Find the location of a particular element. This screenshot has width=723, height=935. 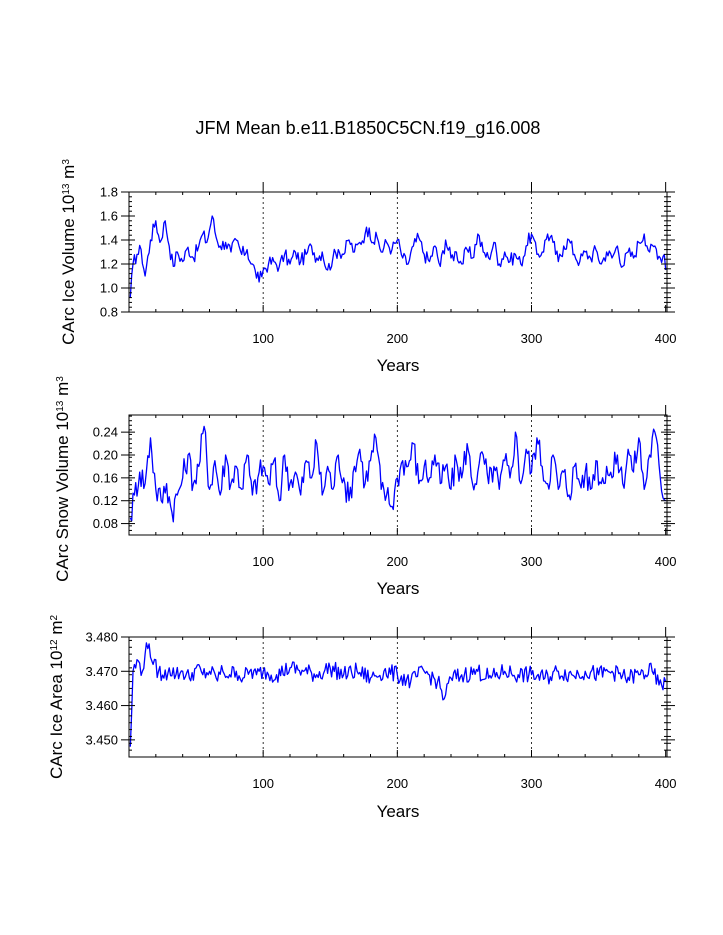

y-tick-label: 0.08 is located at coordinates (105, 523).